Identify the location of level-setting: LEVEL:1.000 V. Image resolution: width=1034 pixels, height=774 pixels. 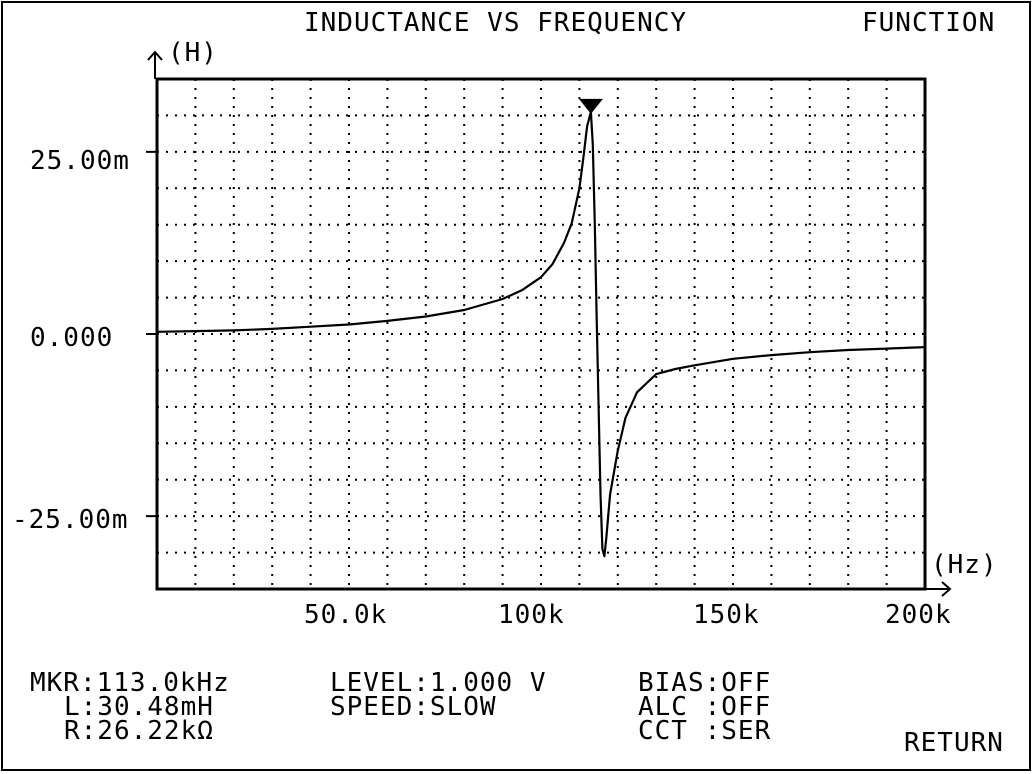
(438, 683).